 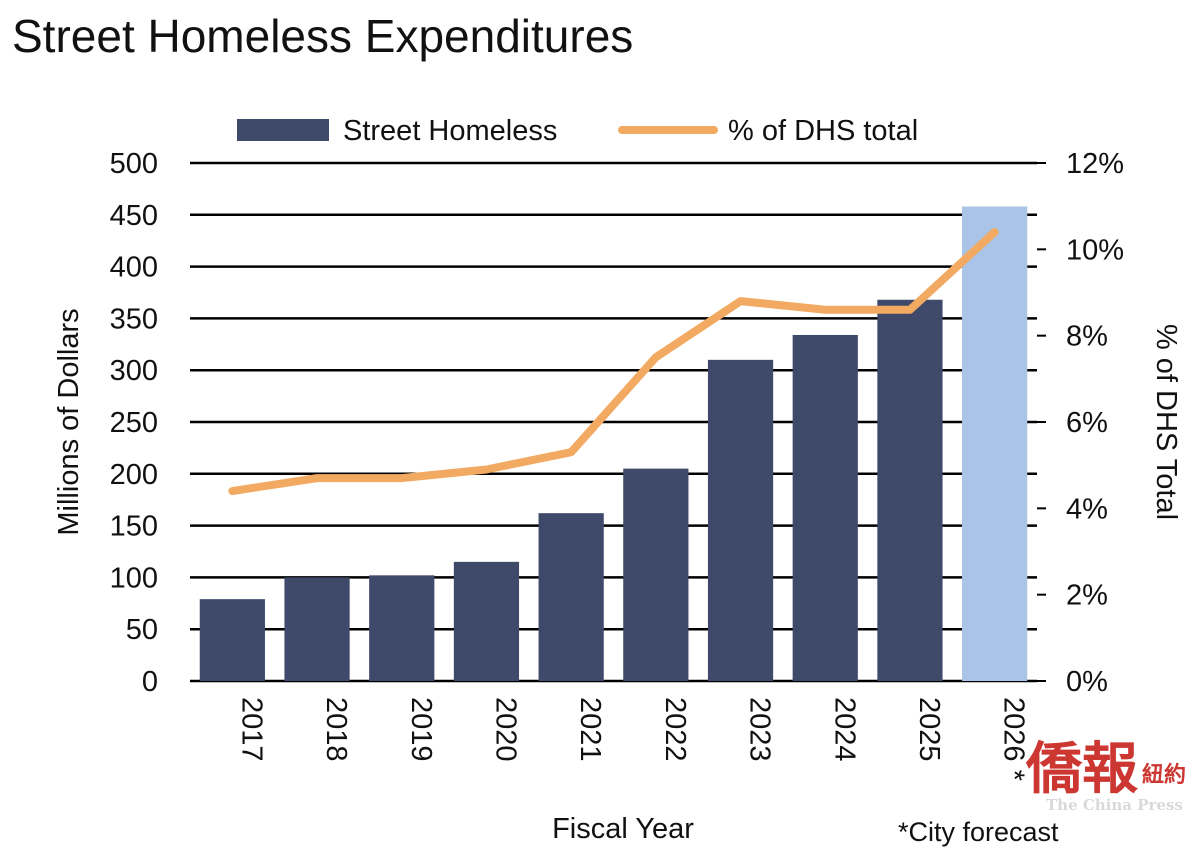 What do you see at coordinates (577, 131) in the screenshot?
I see `legend: Street Homeless % of DHS total` at bounding box center [577, 131].